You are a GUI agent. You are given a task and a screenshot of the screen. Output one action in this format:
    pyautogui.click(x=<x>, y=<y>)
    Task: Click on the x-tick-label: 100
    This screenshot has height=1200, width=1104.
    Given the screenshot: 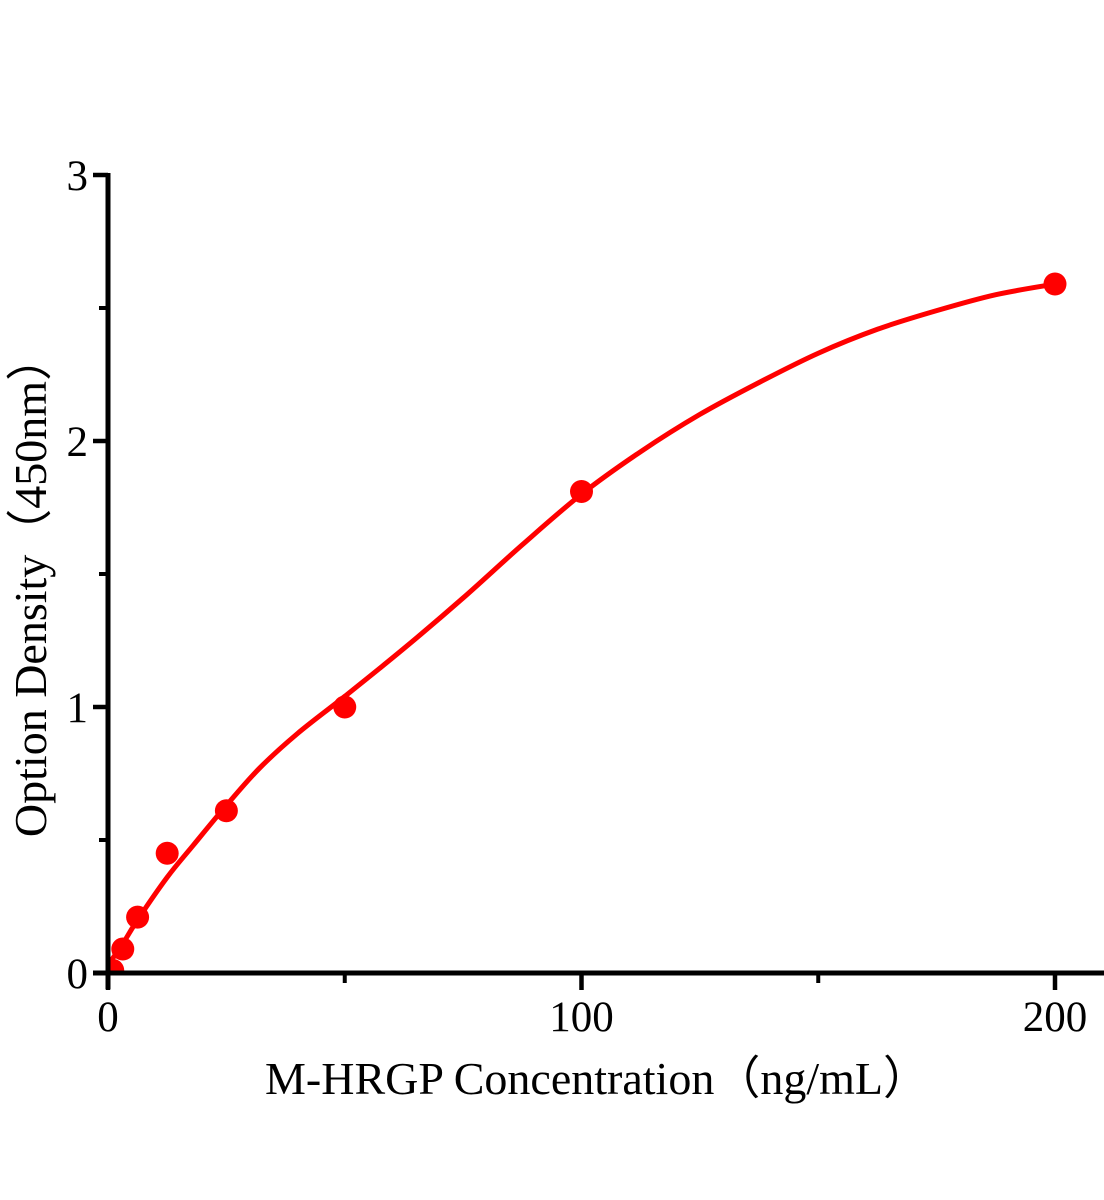 What is the action you would take?
    pyautogui.click(x=581, y=1017)
    